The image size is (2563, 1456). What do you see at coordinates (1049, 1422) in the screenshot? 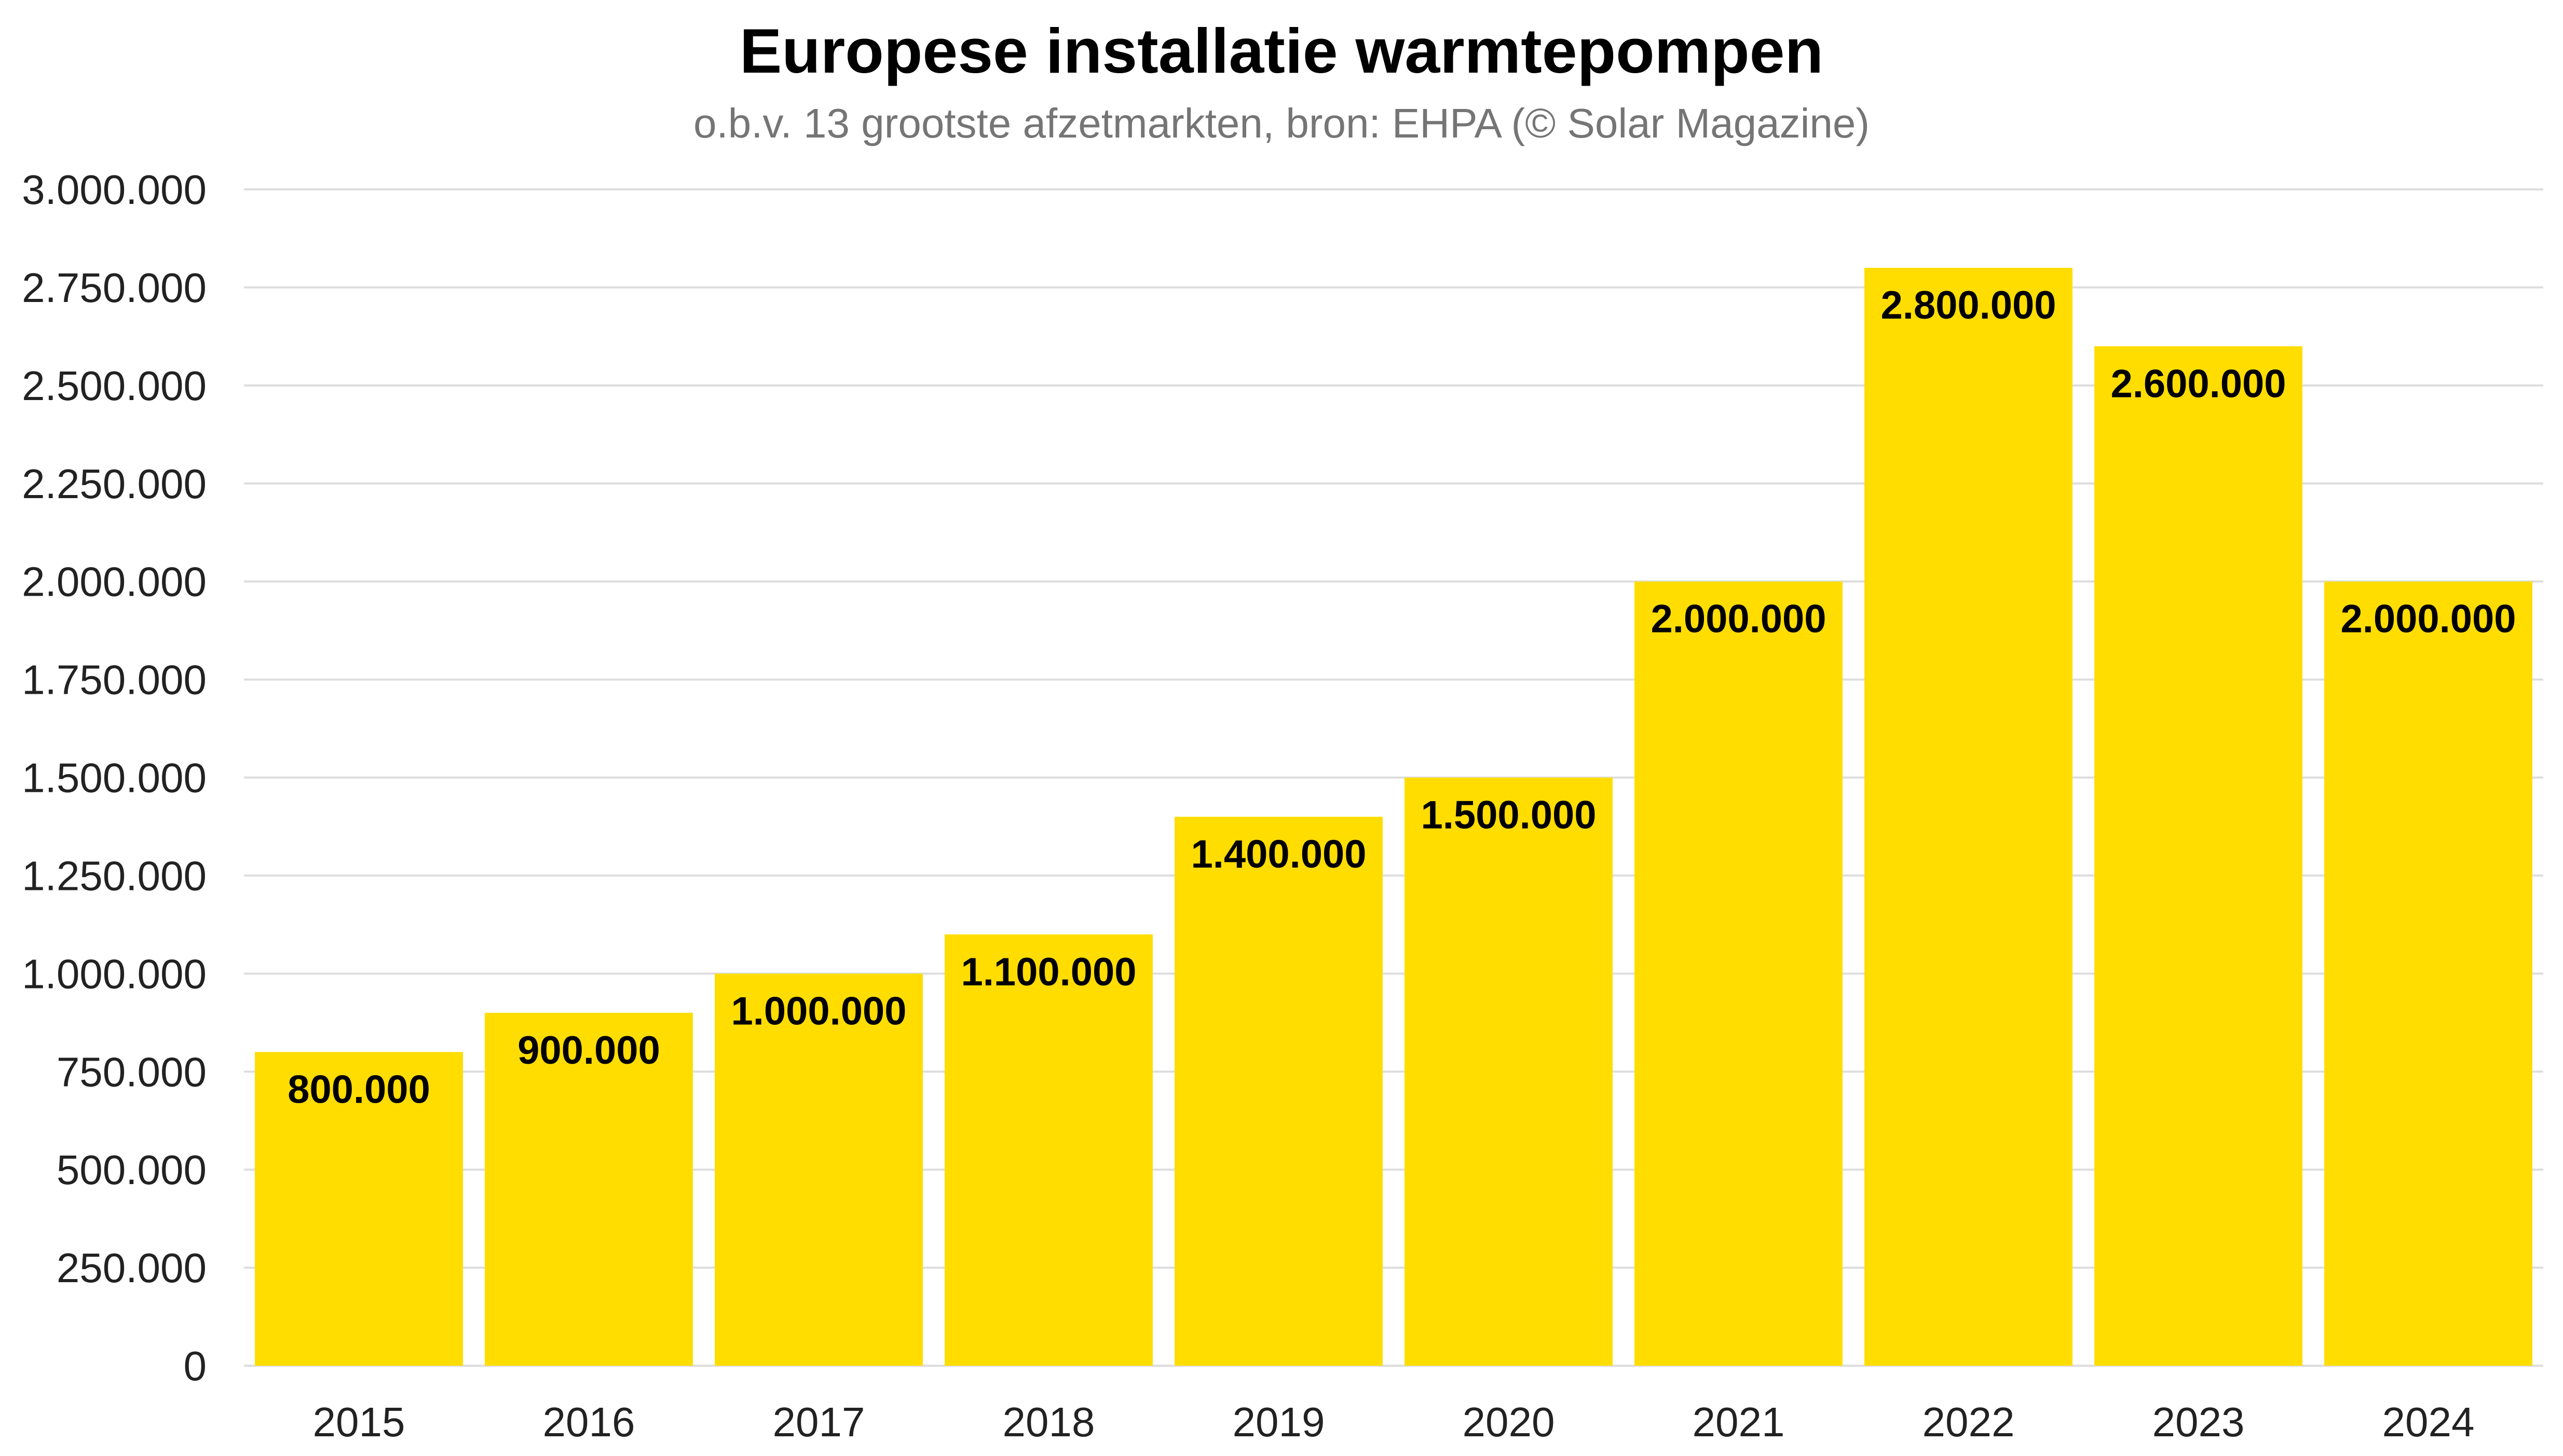
I see `x-tick-label: 2018` at bounding box center [1049, 1422].